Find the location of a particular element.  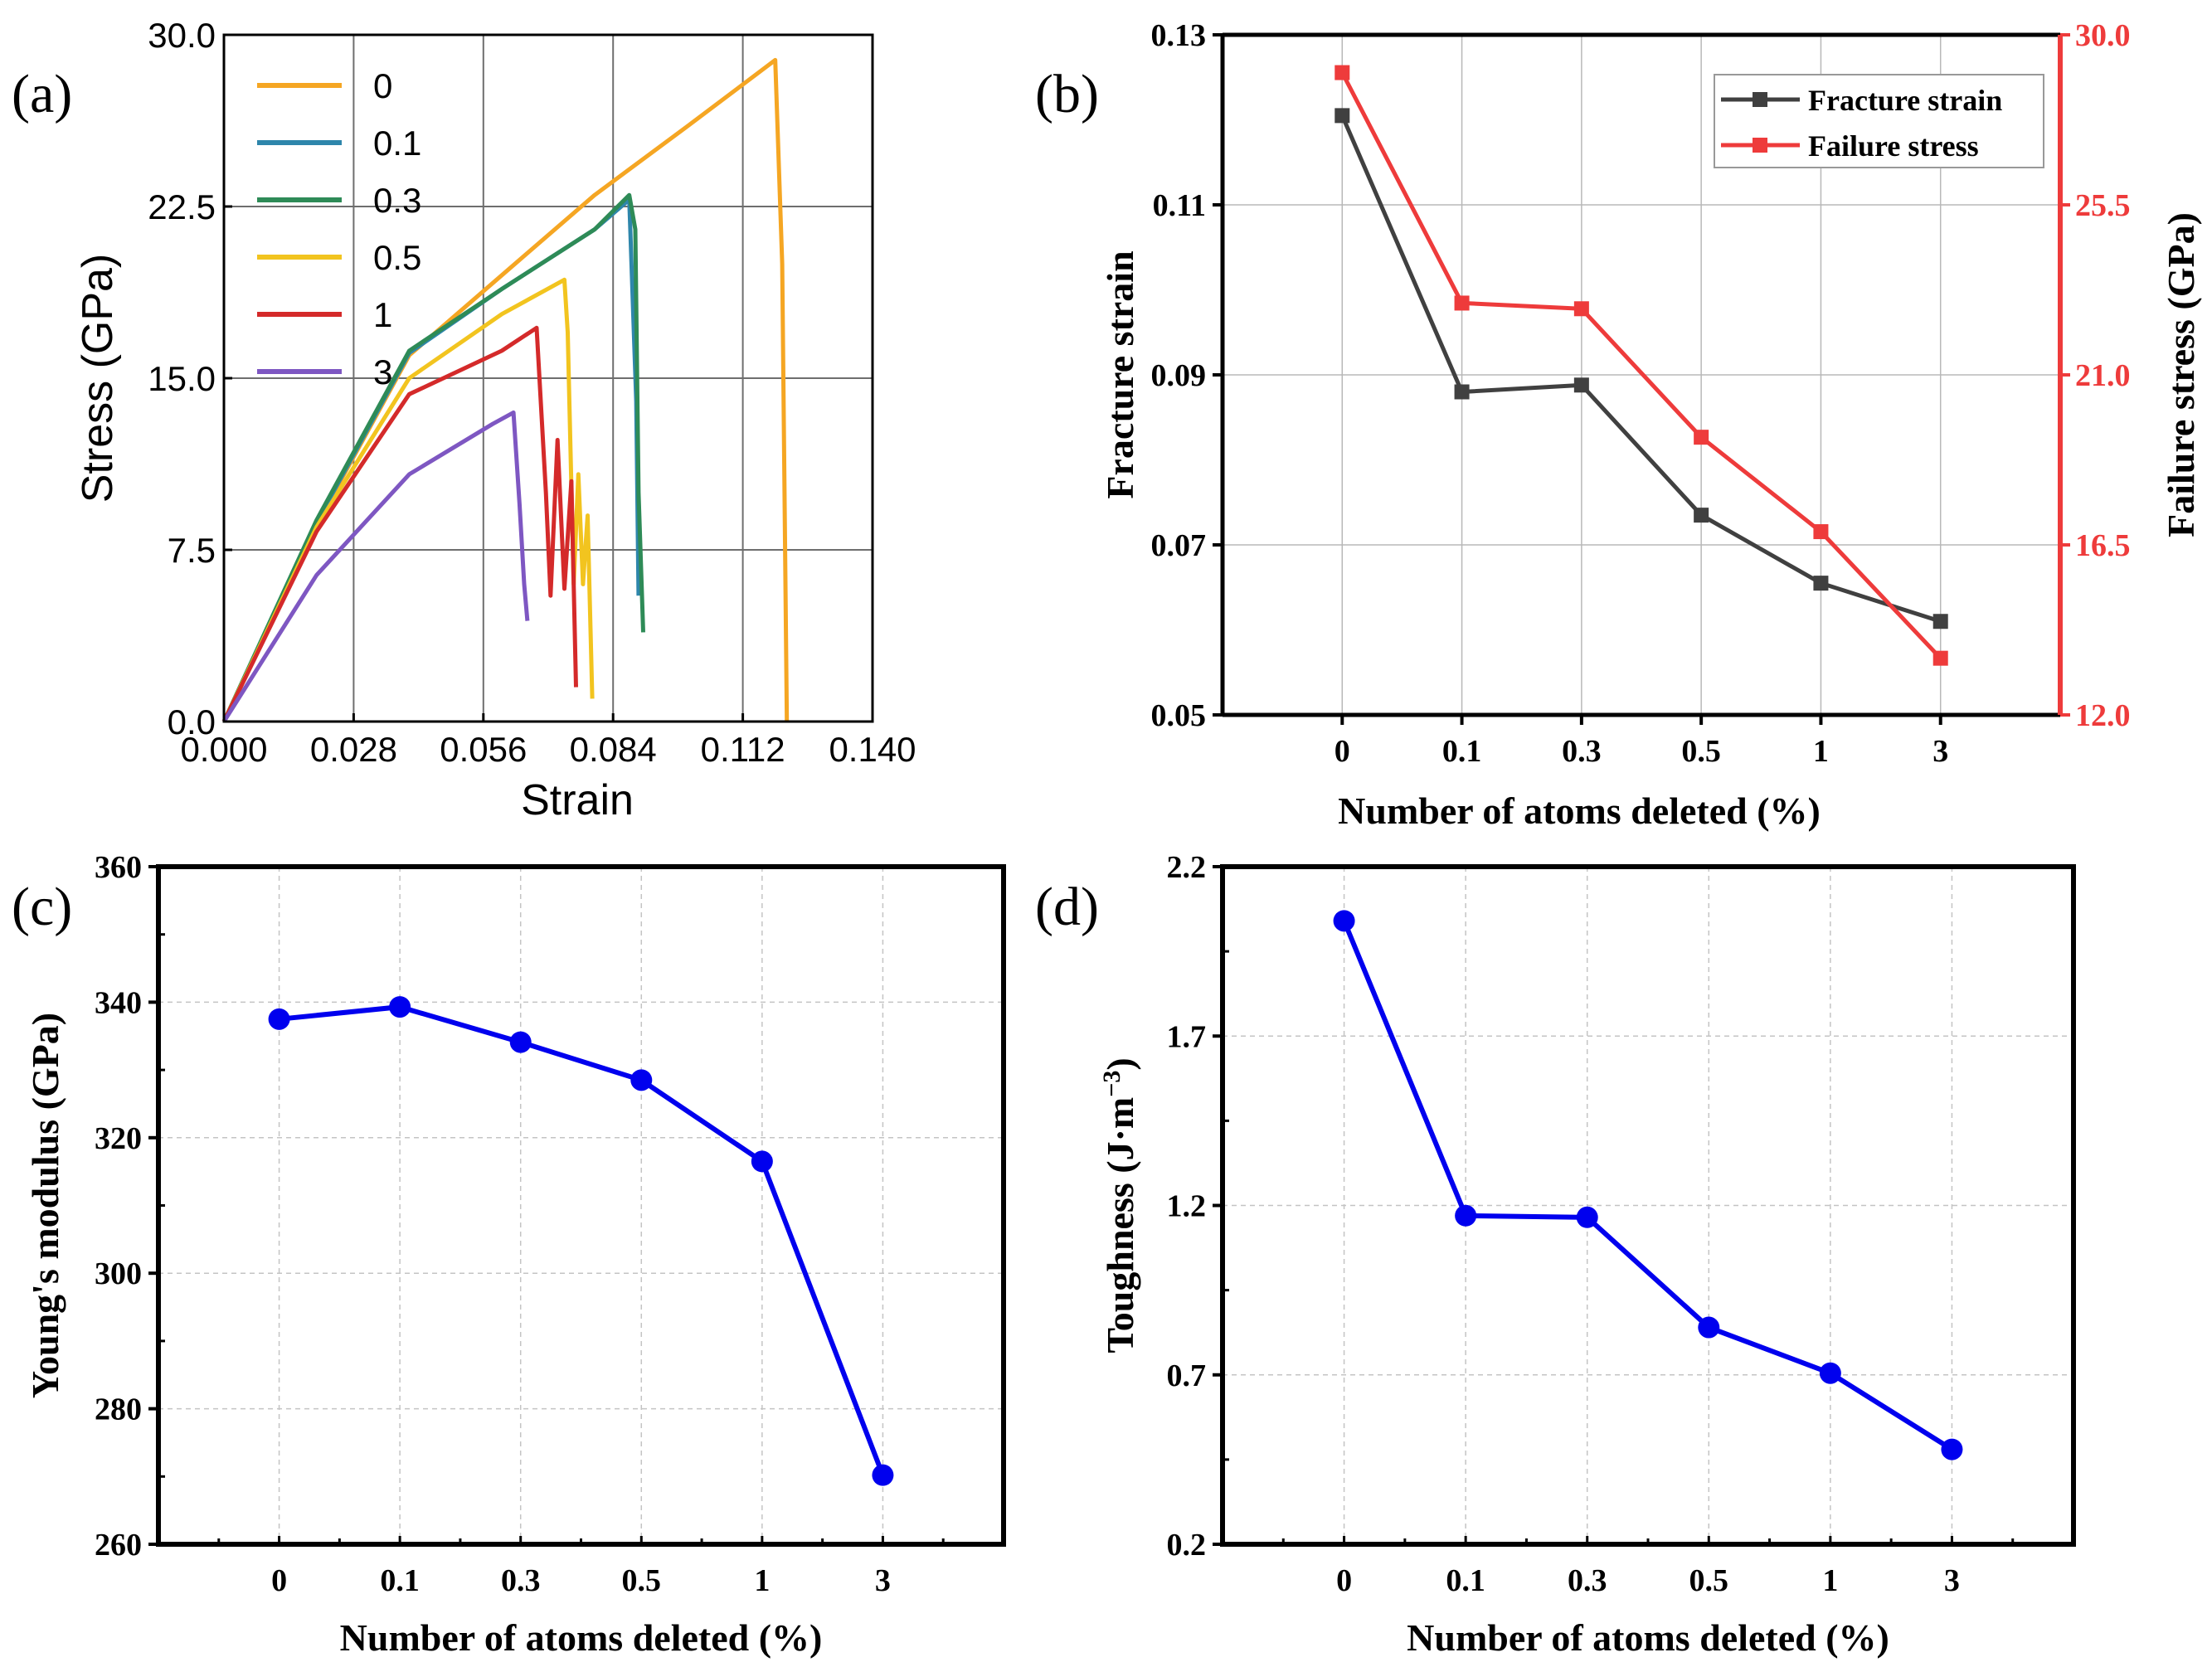

y-tick-label: 340 is located at coordinates (118, 1002).